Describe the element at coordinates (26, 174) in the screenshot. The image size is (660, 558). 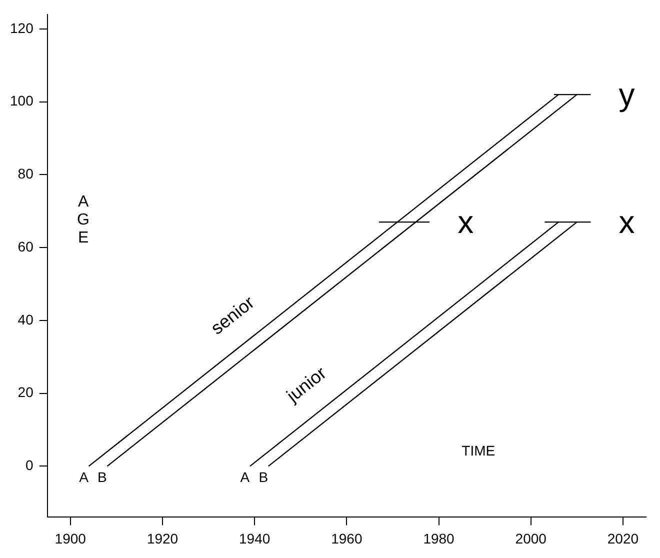
I see `y-tick-label: 80` at that location.